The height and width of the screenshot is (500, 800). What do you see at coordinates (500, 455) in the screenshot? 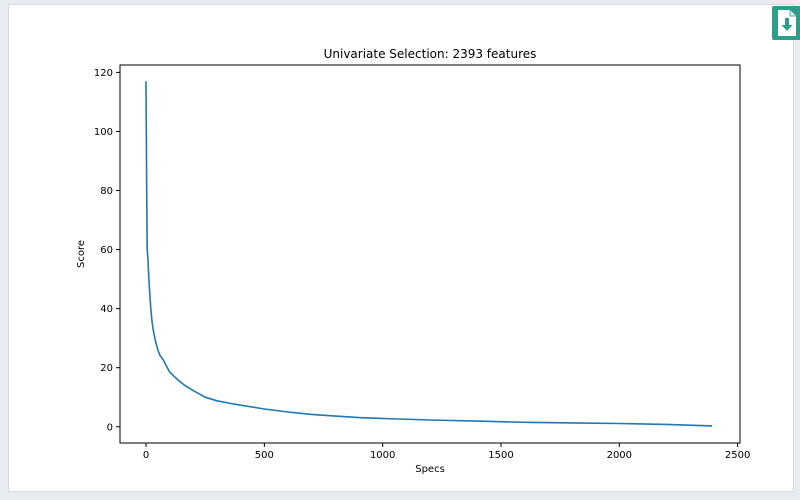
I see `x-tick-label: 1500` at bounding box center [500, 455].